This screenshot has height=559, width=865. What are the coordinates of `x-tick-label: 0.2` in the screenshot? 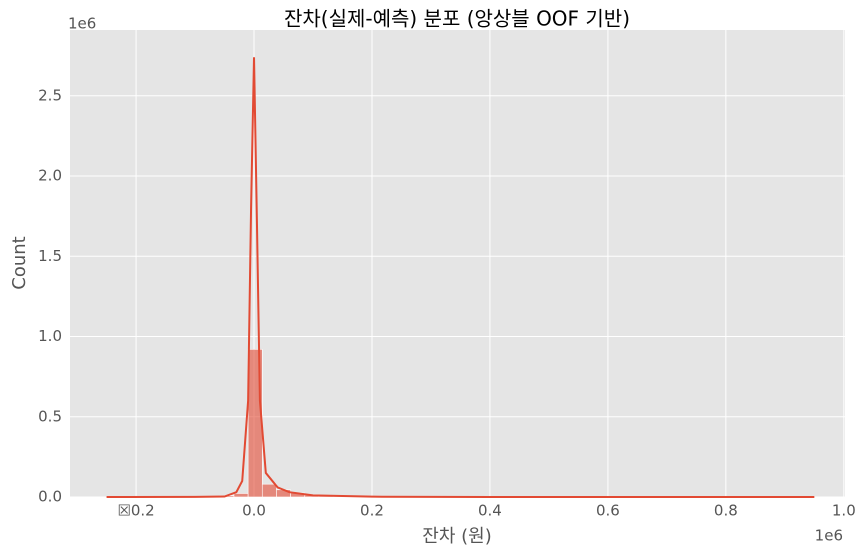 It's located at (372, 511).